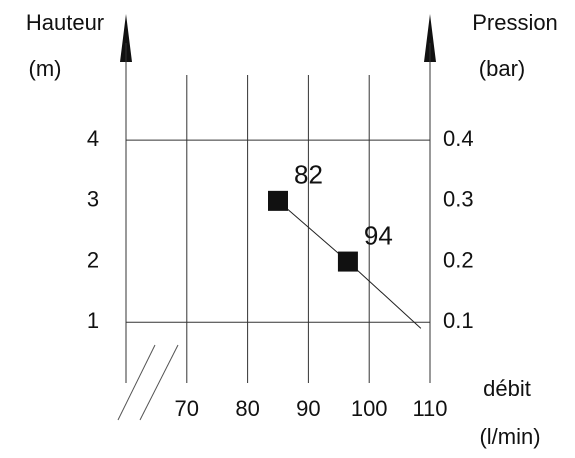 This screenshot has height=458, width=575. Describe the element at coordinates (515, 22) in the screenshot. I see `y2-label: Pression` at that location.